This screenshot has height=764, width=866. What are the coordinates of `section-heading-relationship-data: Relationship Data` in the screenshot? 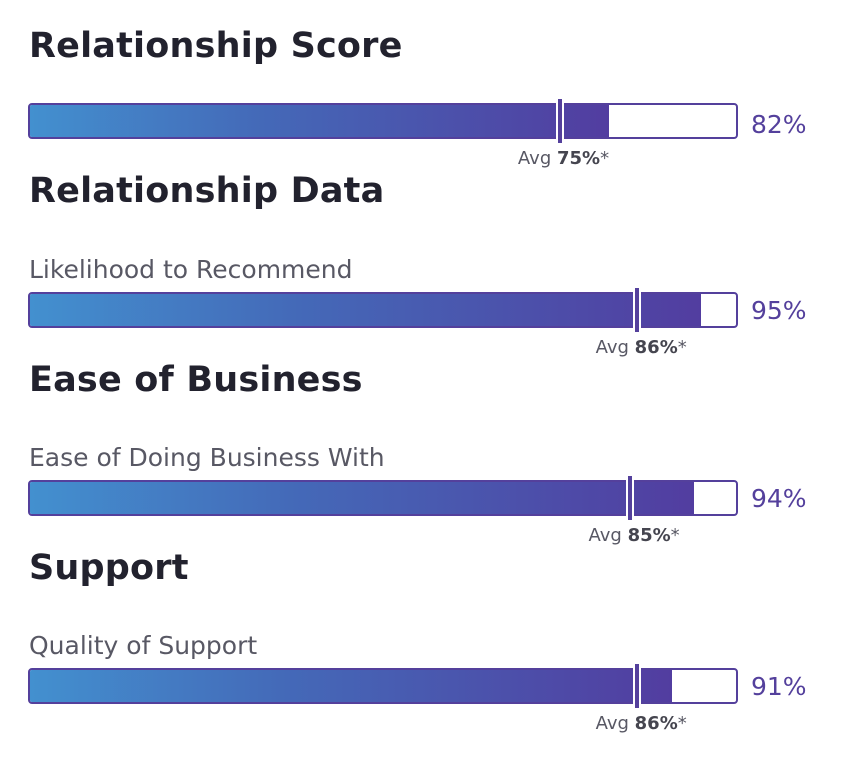 It's located at (207, 191).